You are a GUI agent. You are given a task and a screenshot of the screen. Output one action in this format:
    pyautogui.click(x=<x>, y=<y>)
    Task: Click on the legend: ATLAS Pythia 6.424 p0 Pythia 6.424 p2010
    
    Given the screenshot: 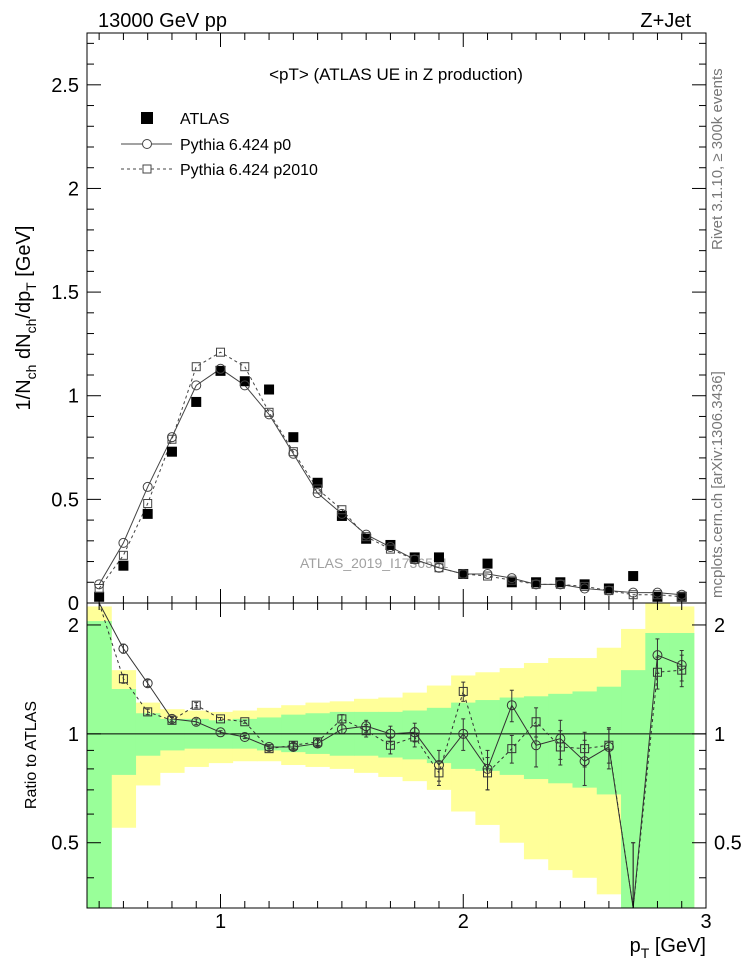 What is the action you would take?
    pyautogui.click(x=219, y=145)
    